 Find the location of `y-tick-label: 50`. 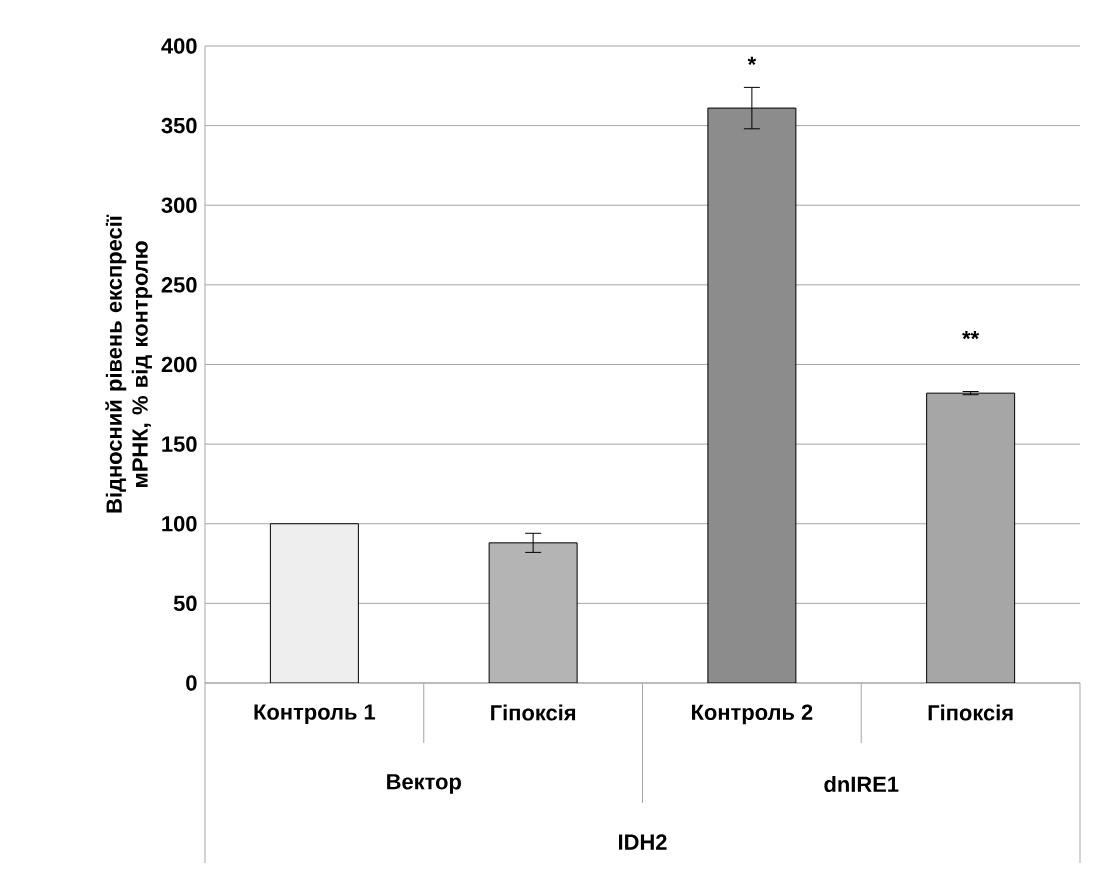

y-tick-label: 50 is located at coordinates (185, 603).